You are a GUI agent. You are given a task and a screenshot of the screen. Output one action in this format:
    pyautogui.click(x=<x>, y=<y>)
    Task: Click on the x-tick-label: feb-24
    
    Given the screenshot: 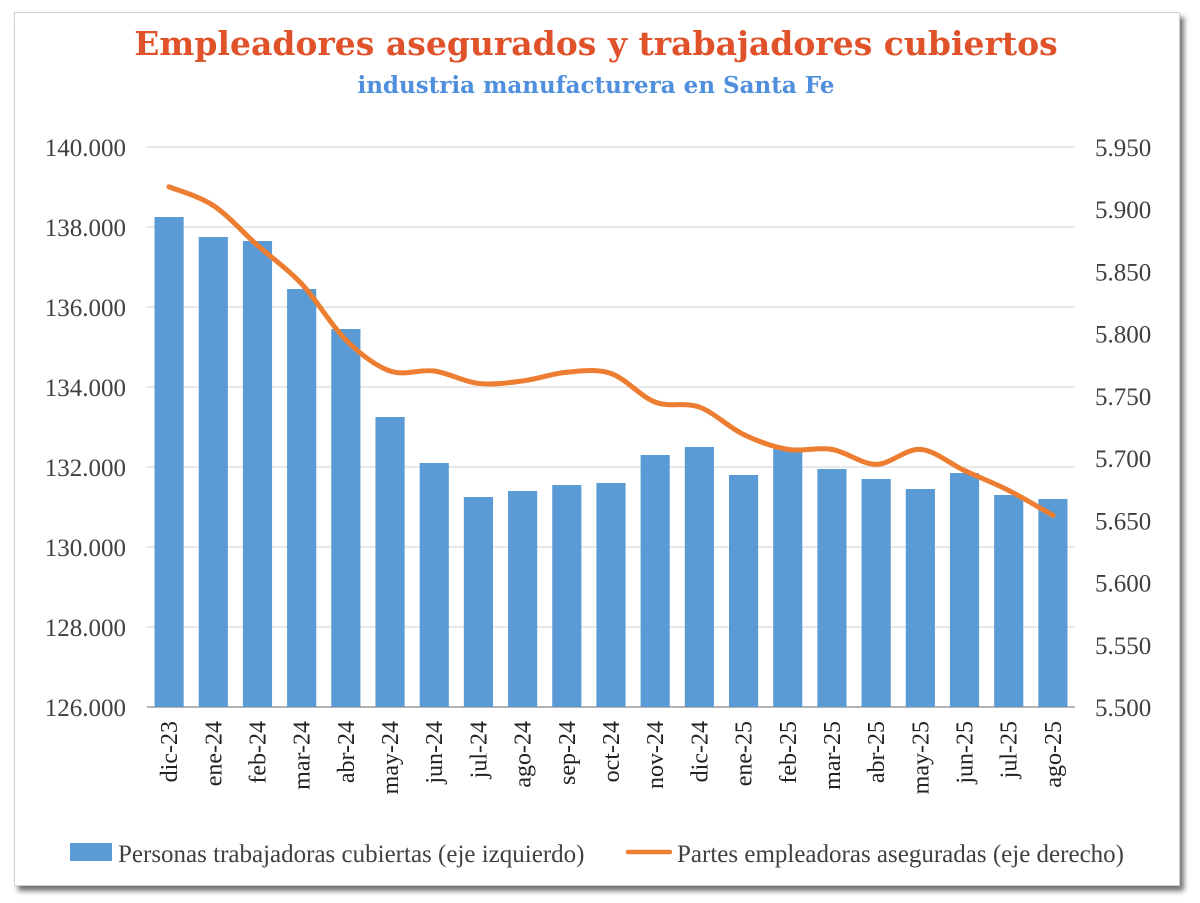 What is the action you would take?
    pyautogui.click(x=258, y=752)
    